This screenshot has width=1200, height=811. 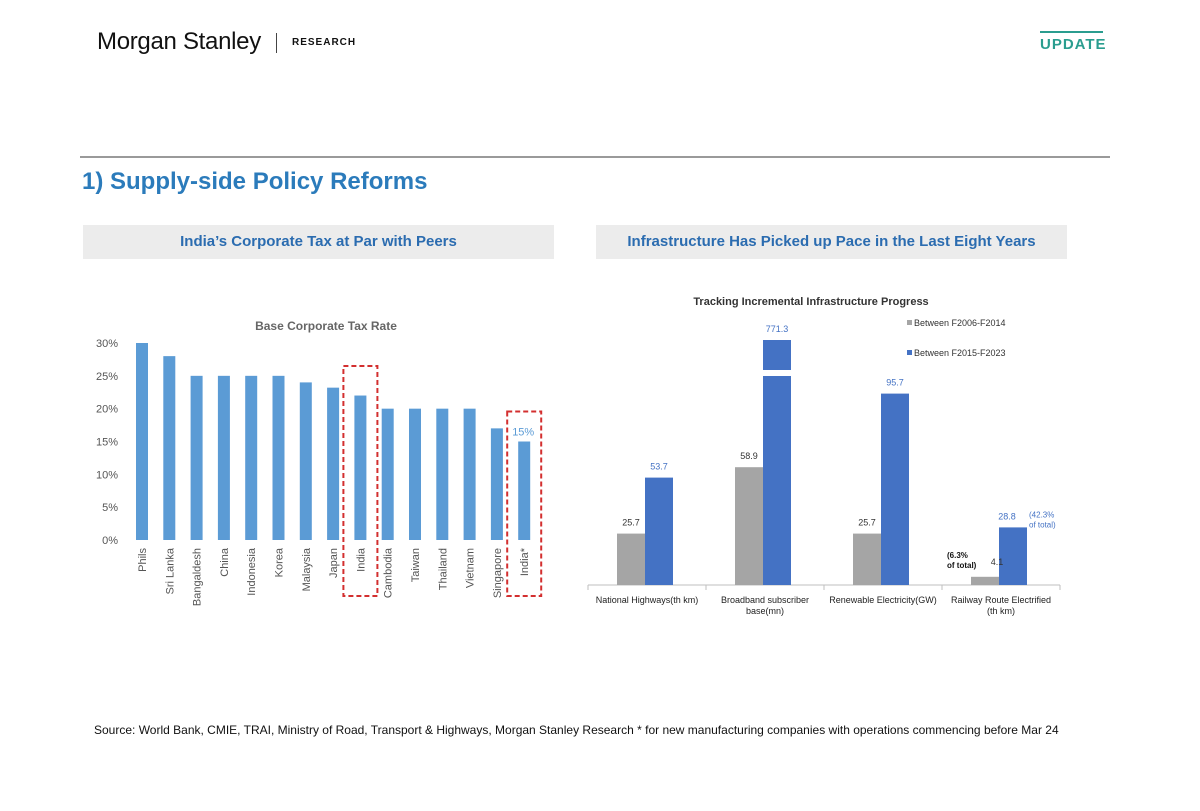 I want to click on brand-separator, so click(x=276, y=43).